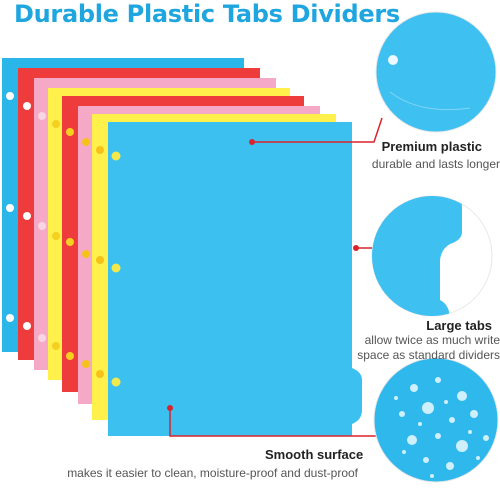  Describe the element at coordinates (314, 454) in the screenshot. I see `feature-title-smooth-surface: Smooth surface` at that location.